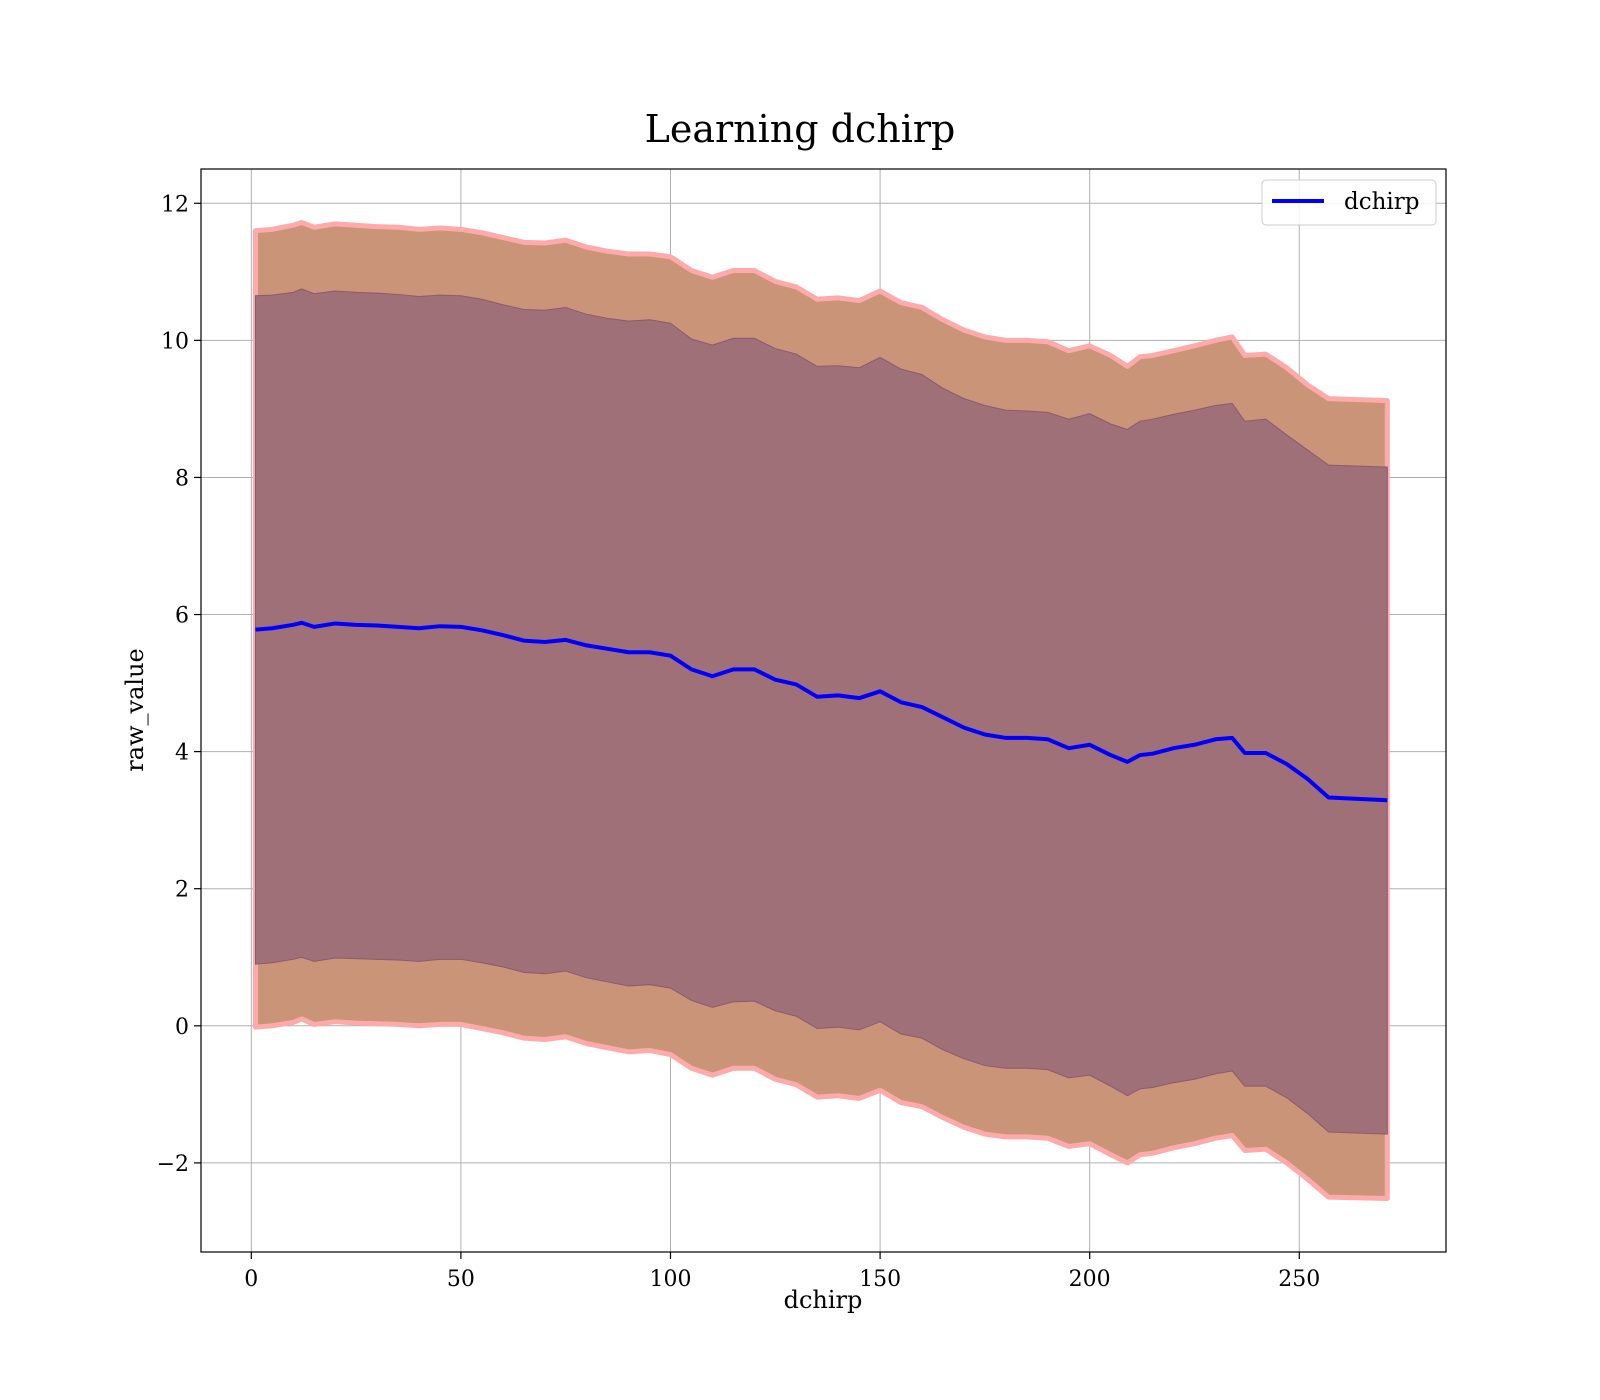  Describe the element at coordinates (880, 1279) in the screenshot. I see `x-tick-label: 150` at that location.